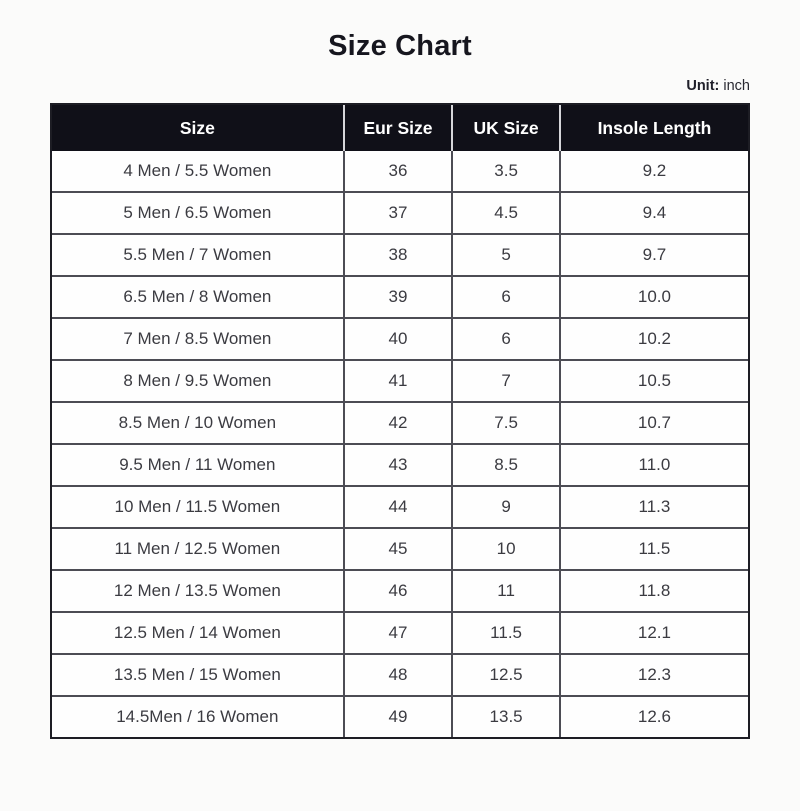 The image size is (800, 811). I want to click on table-cell: 38, so click(399, 254).